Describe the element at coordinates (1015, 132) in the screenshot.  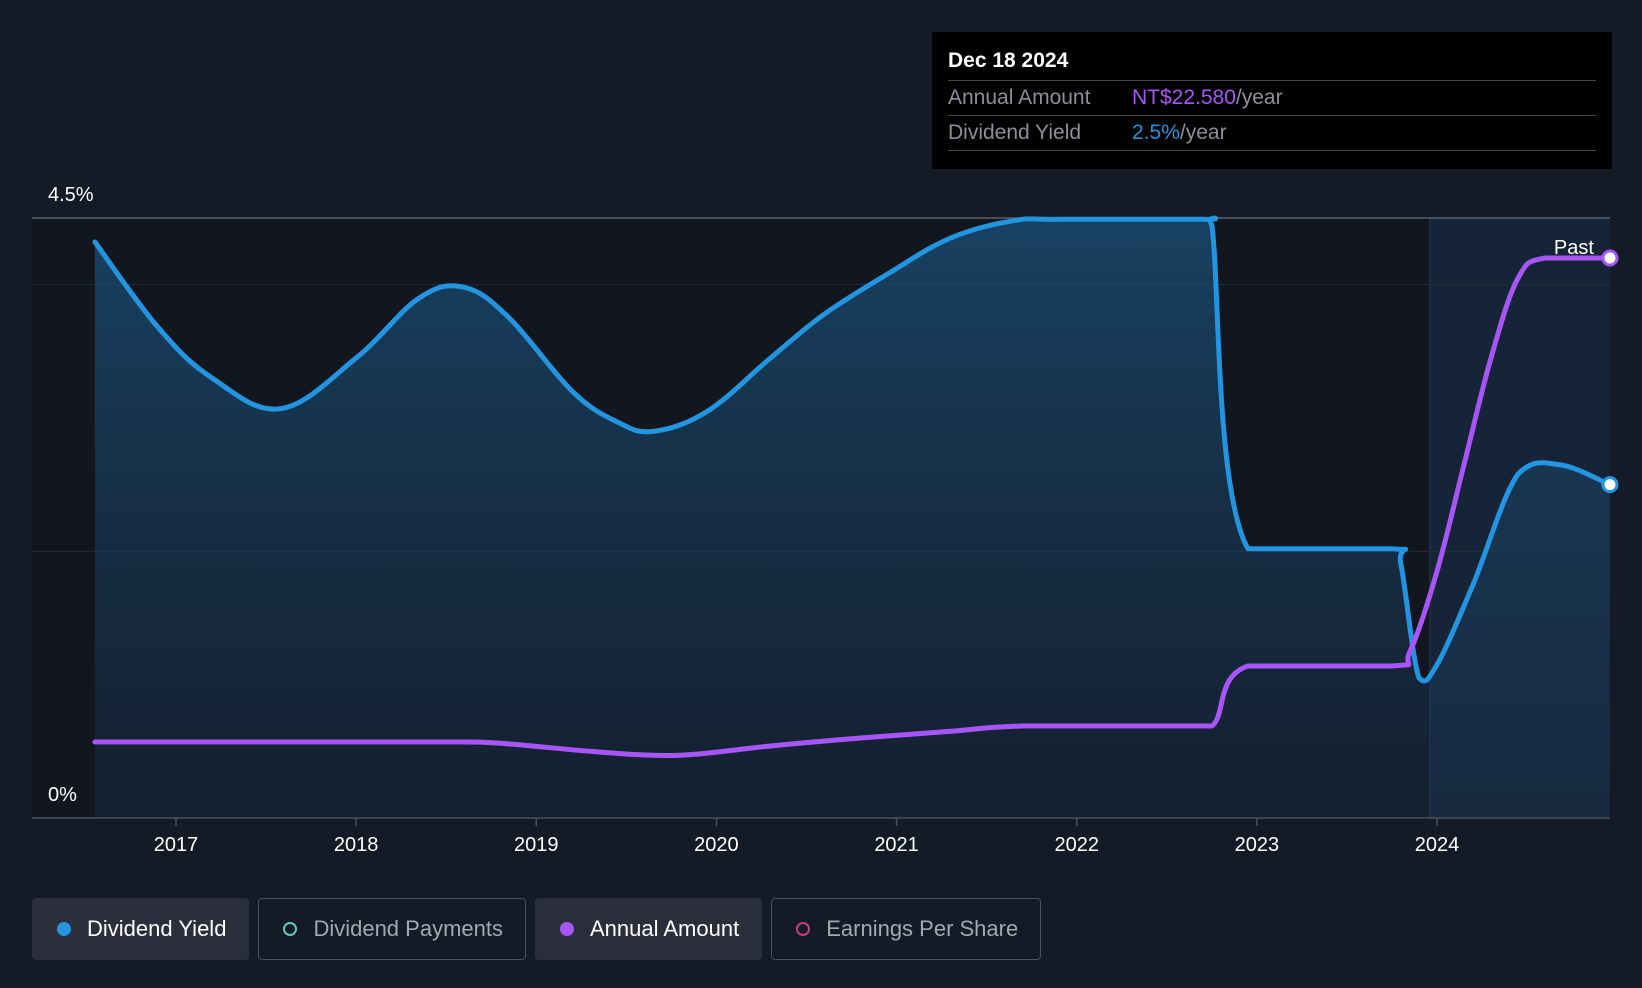
I see `tooltip-yield-label: Dividend Yield` at that location.